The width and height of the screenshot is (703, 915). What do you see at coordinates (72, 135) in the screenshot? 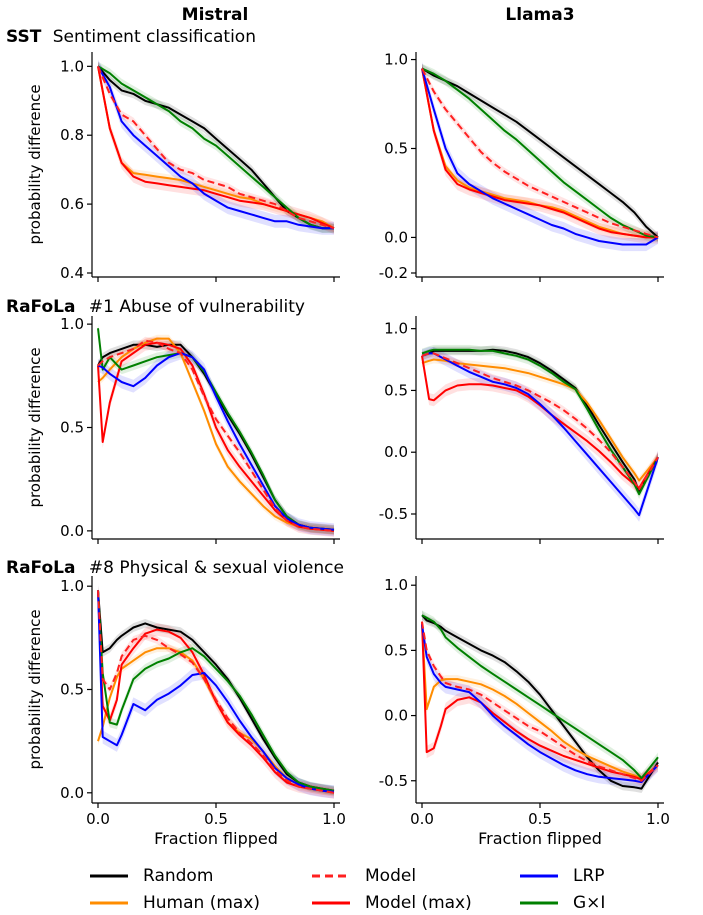
I see `y-tick-label: 0.8` at bounding box center [72, 135].